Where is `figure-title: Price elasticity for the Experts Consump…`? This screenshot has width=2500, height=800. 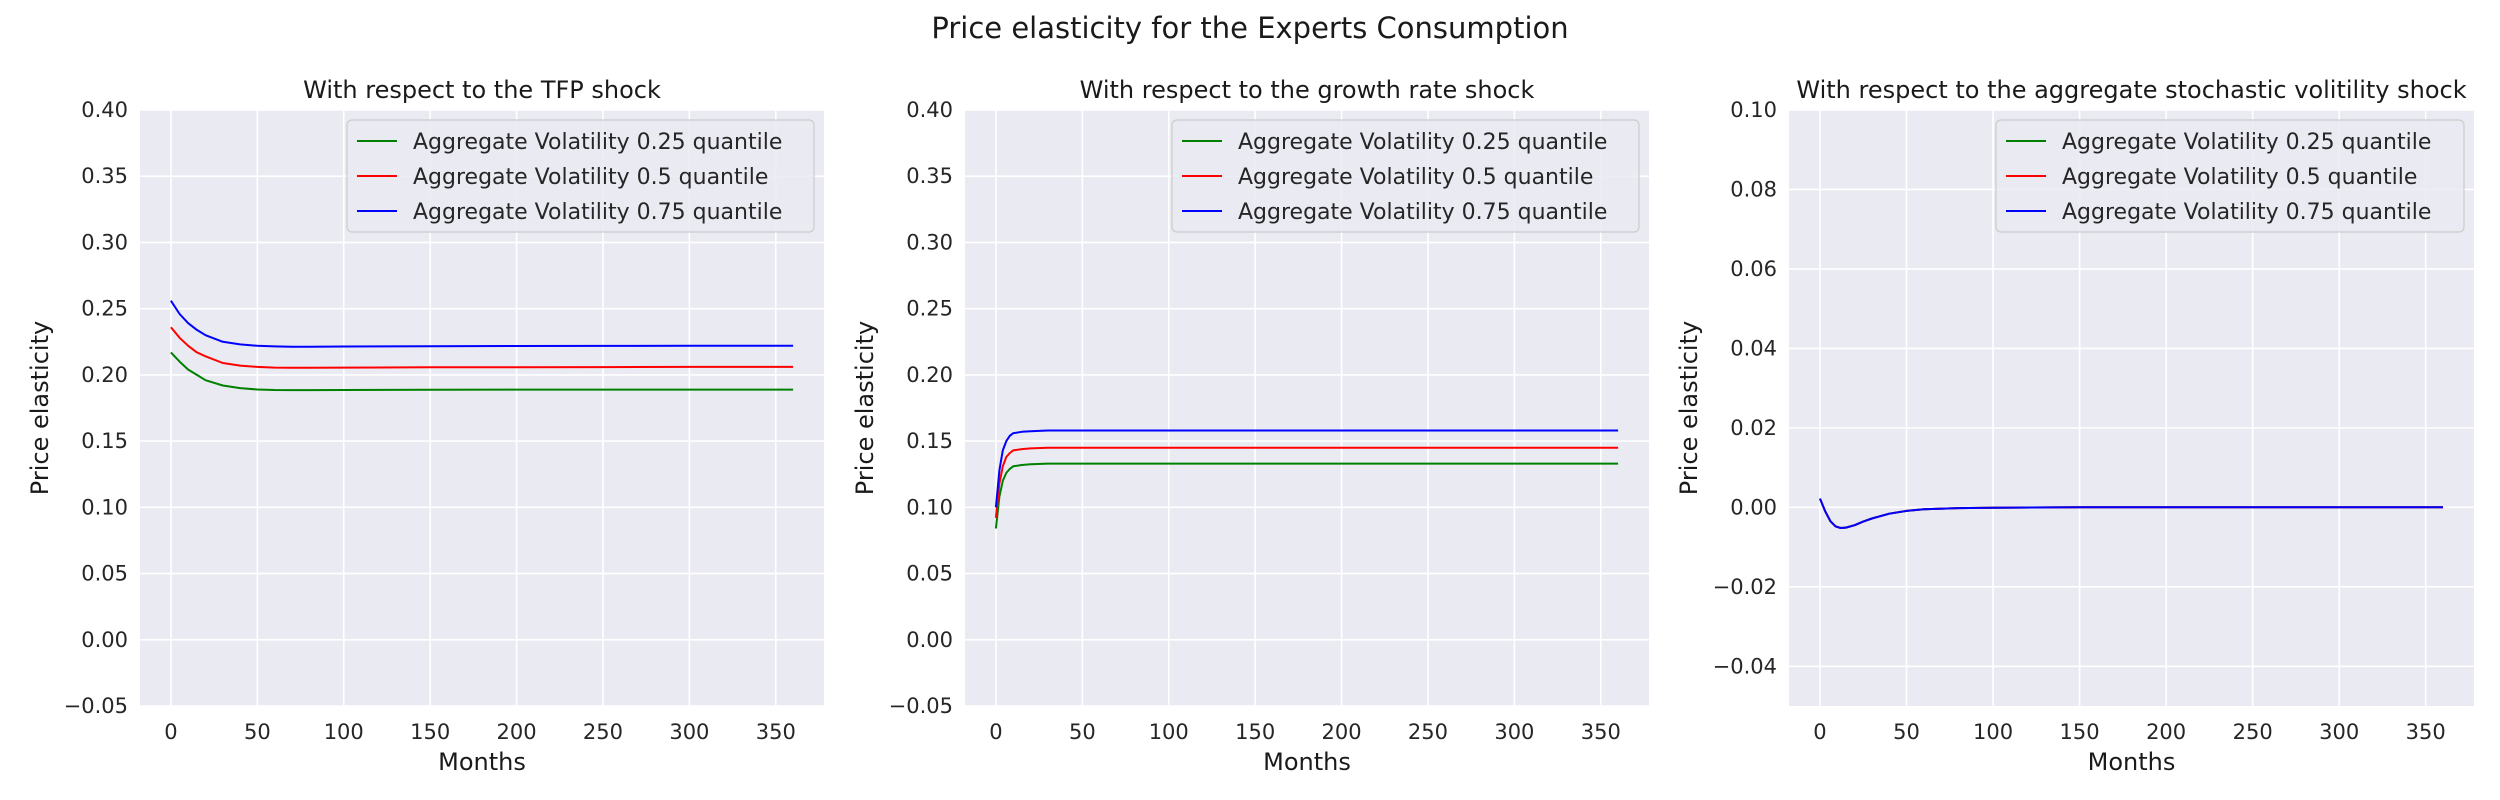
figure-title: Price elasticity for the Experts Consump… is located at coordinates (1249, 28).